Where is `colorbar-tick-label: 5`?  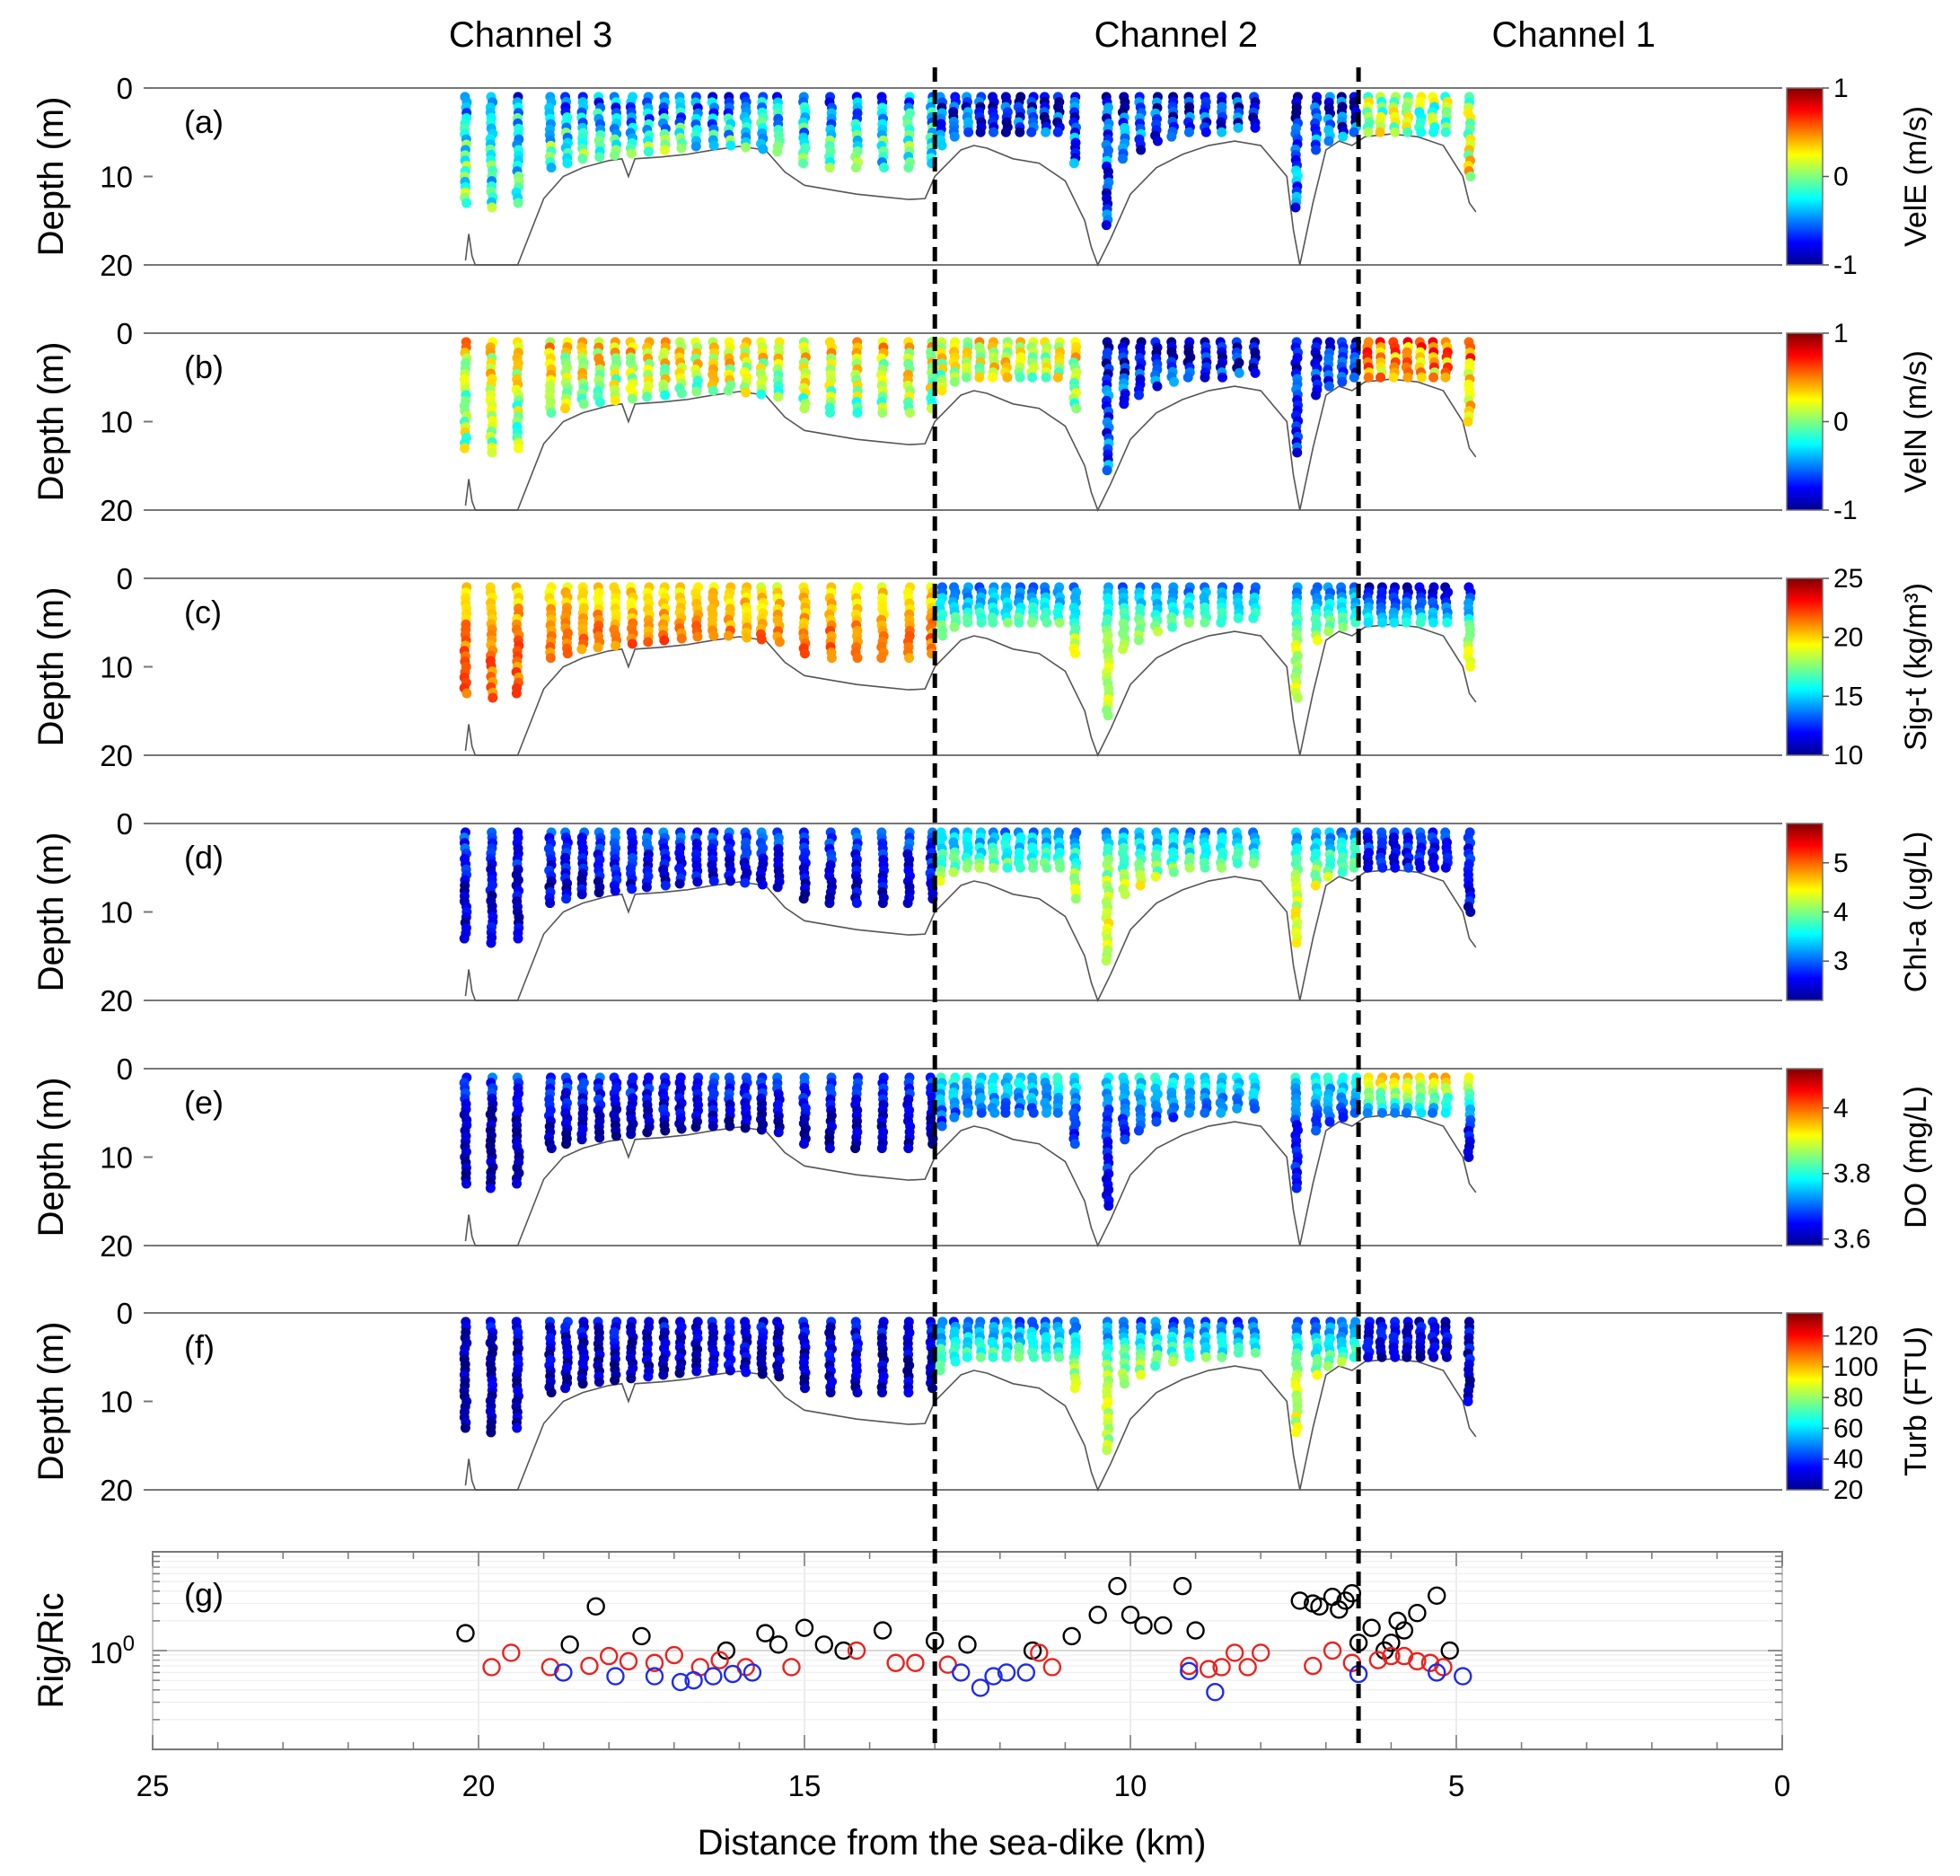 colorbar-tick-label: 5 is located at coordinates (1841, 863).